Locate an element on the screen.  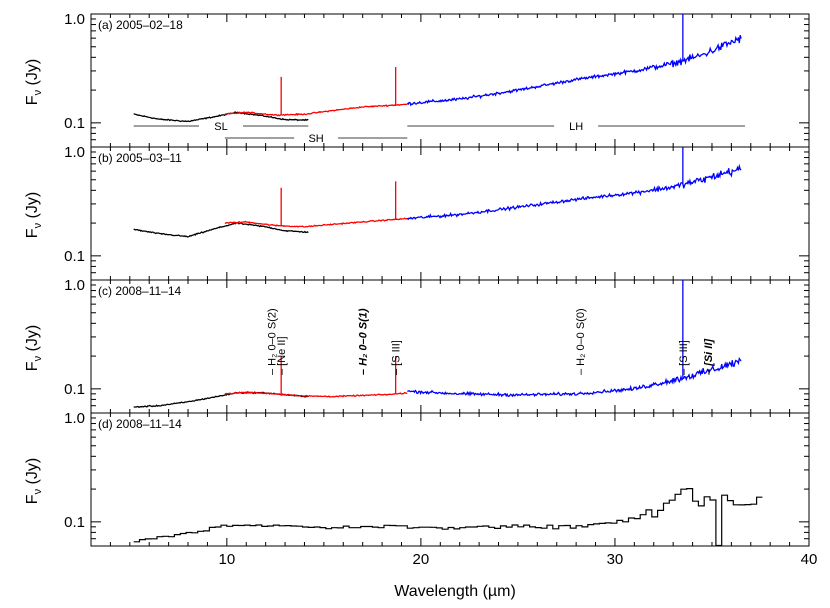
x-tick-label: 20 is located at coordinates (421, 559).